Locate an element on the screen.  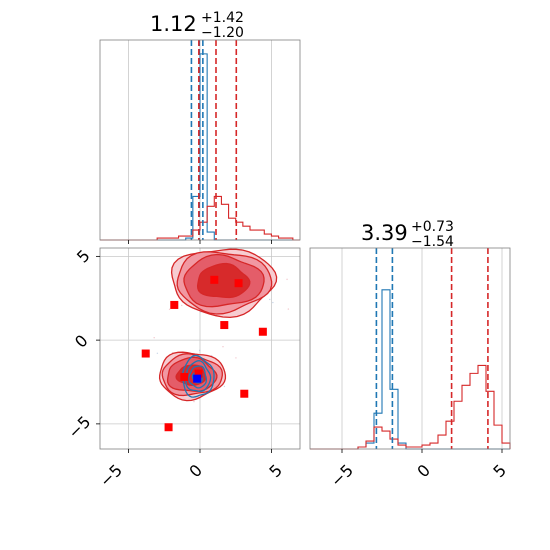
marg2-x-tick-label-neg5: −5 is located at coordinates (342, 476).